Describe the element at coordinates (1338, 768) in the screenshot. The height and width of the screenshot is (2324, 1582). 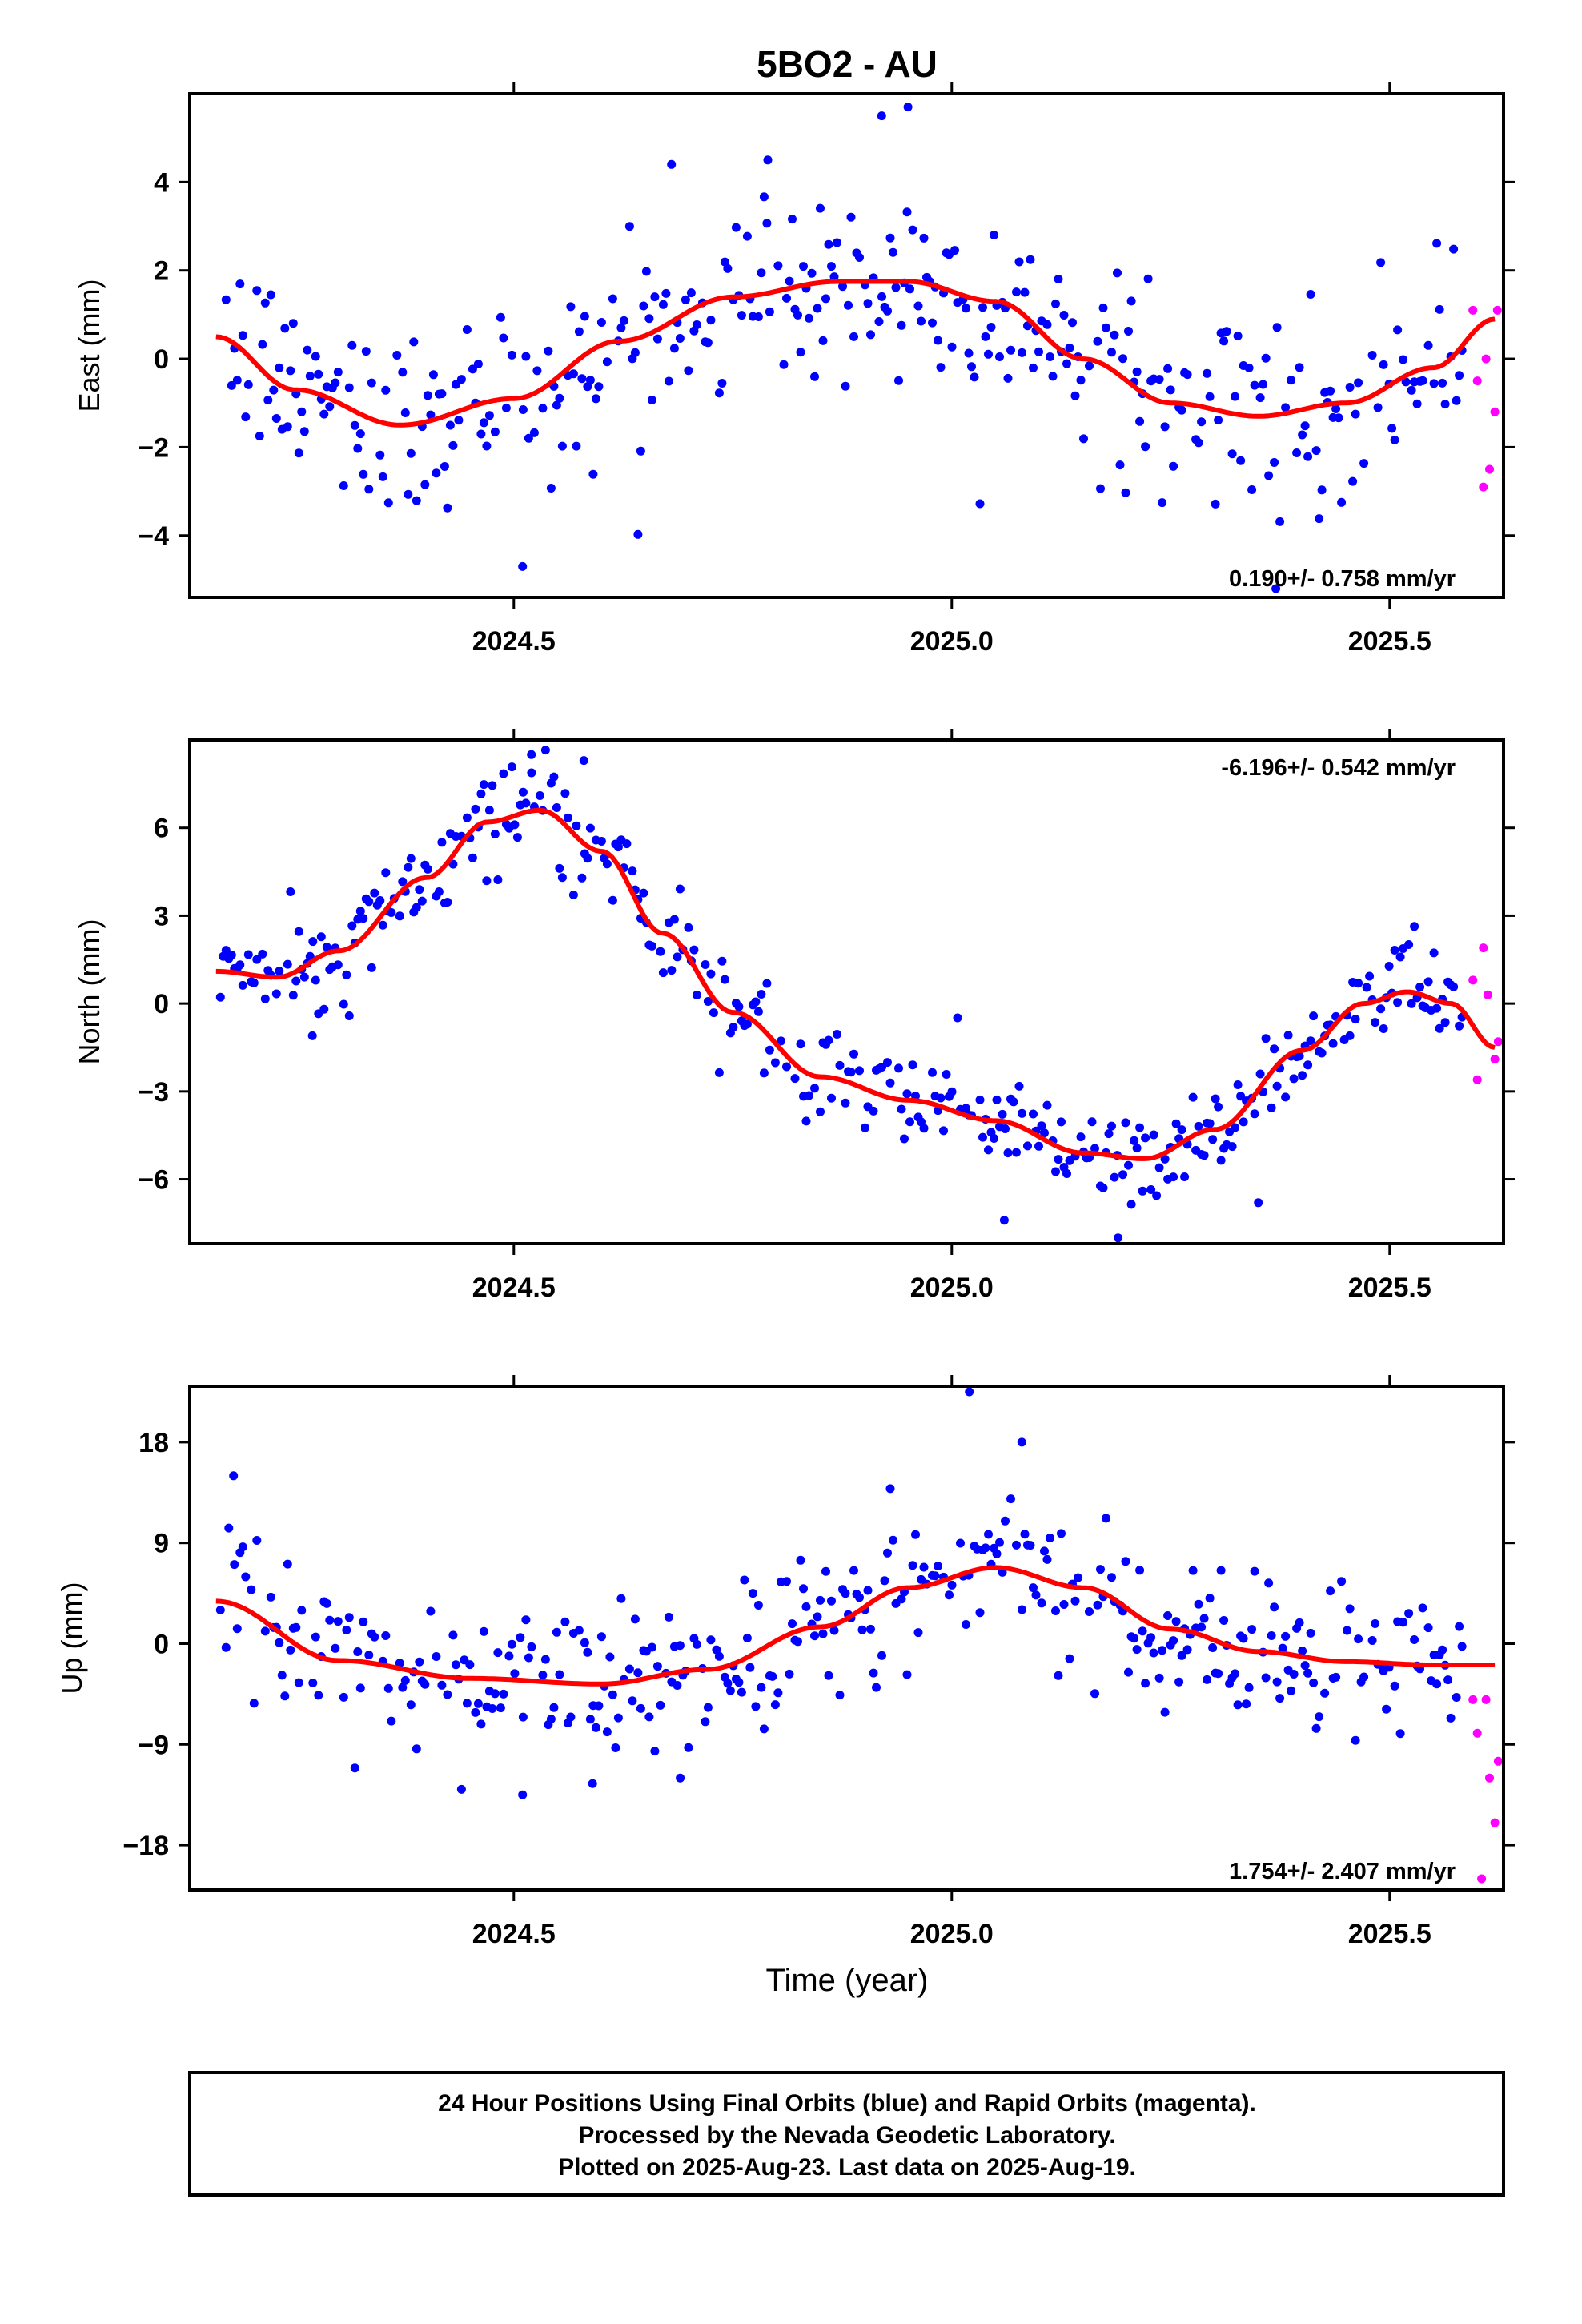
I see `north-rate-label: -6.196+/- 0.542 mm/yr` at that location.